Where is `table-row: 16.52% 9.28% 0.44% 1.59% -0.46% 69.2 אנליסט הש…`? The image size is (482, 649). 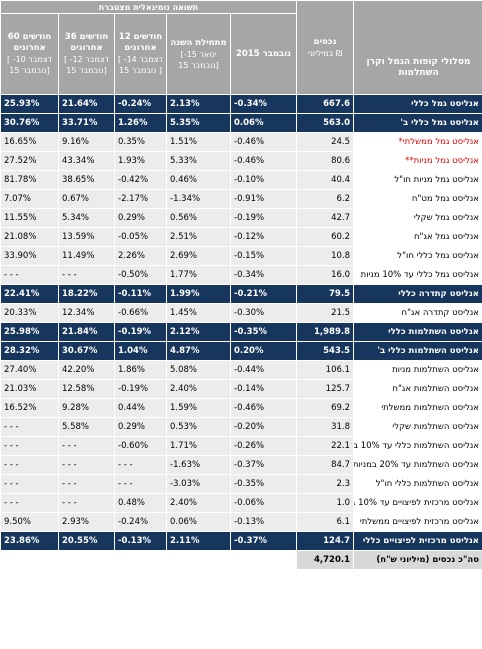 table-row: 16.52% 9.28% 0.44% 1.59% -0.46% 69.2 אנליסט הש… is located at coordinates (241, 408).